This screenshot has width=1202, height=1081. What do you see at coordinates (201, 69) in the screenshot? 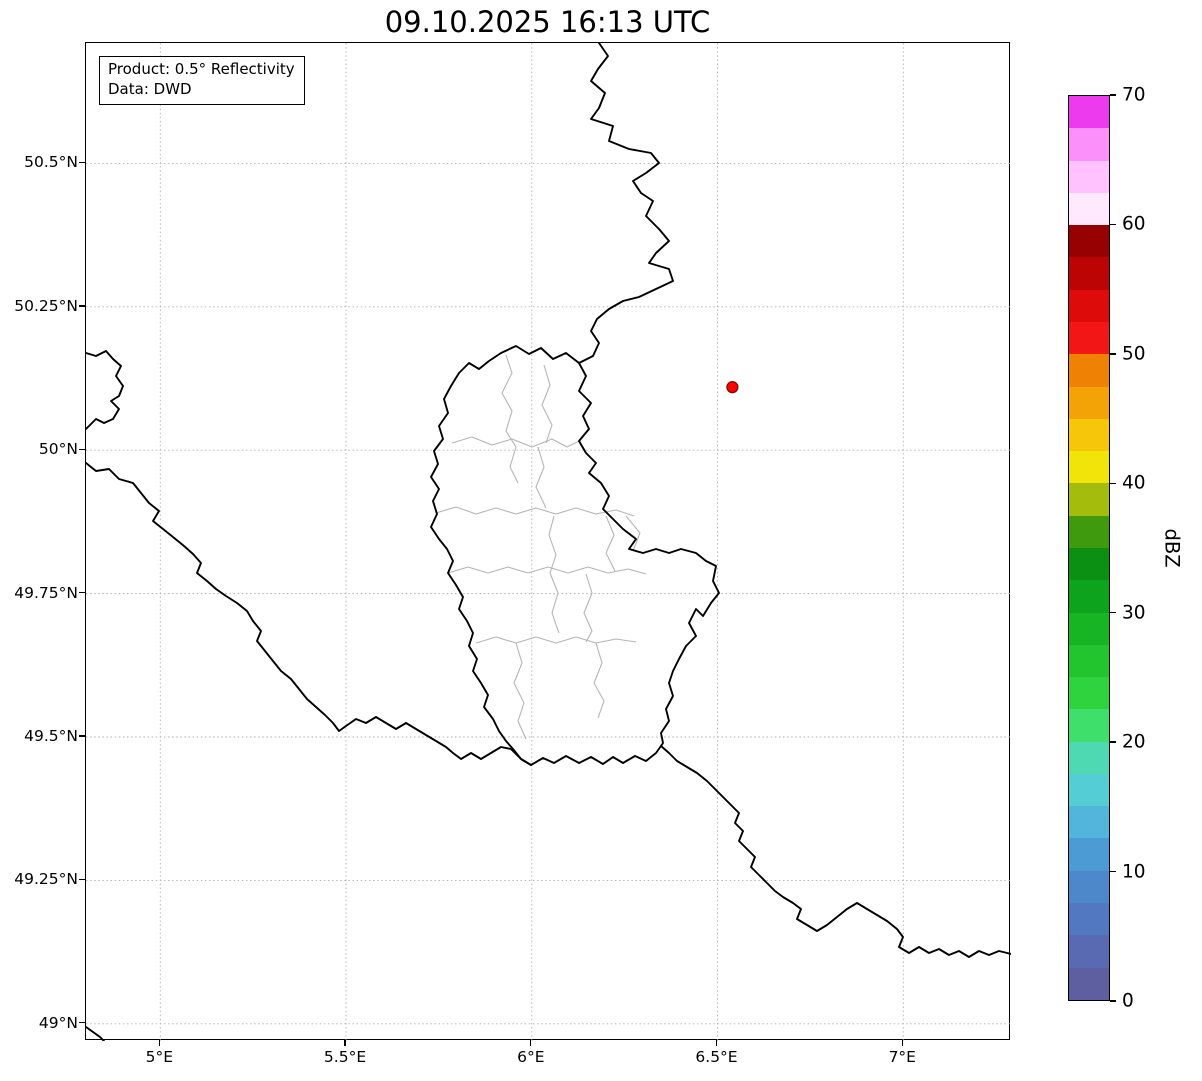
I see `info-product-line: Product: 0.5° Reflectivity` at bounding box center [201, 69].